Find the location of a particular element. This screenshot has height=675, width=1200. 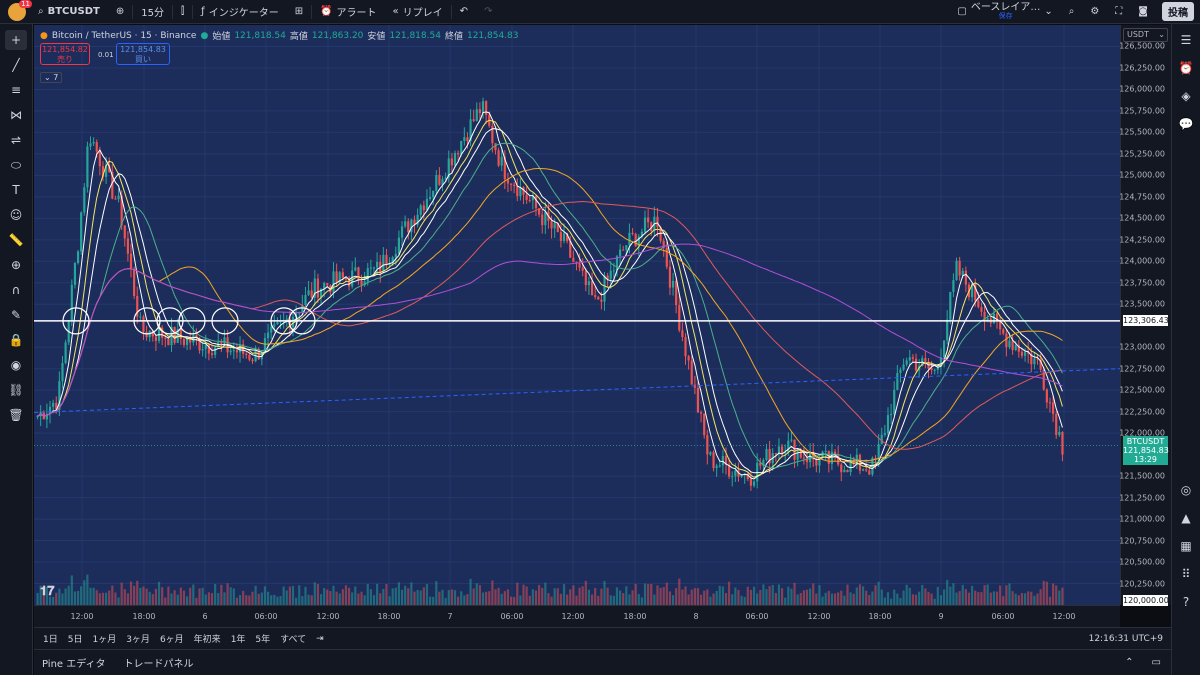

ruler-icon: 📏 is located at coordinates (16, 240).